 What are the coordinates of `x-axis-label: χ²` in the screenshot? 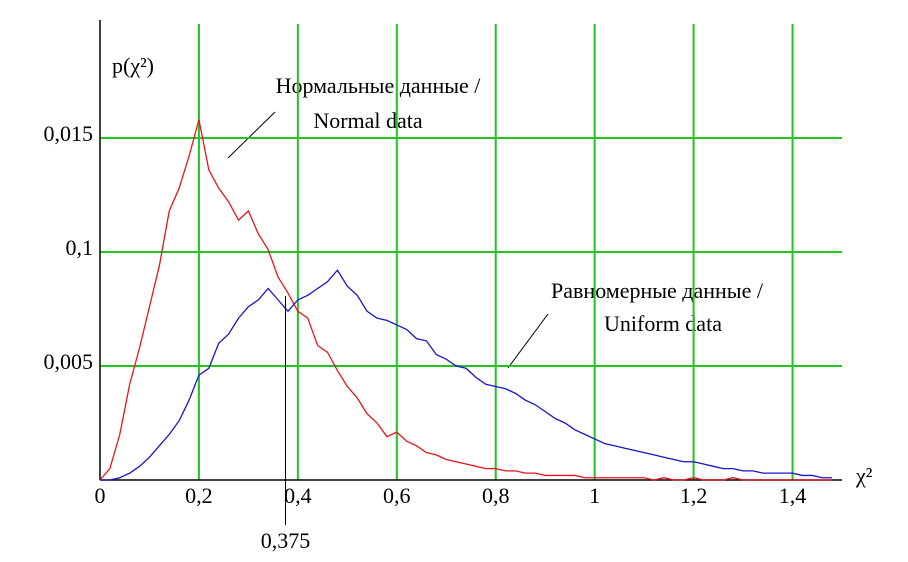 It's located at (864, 475).